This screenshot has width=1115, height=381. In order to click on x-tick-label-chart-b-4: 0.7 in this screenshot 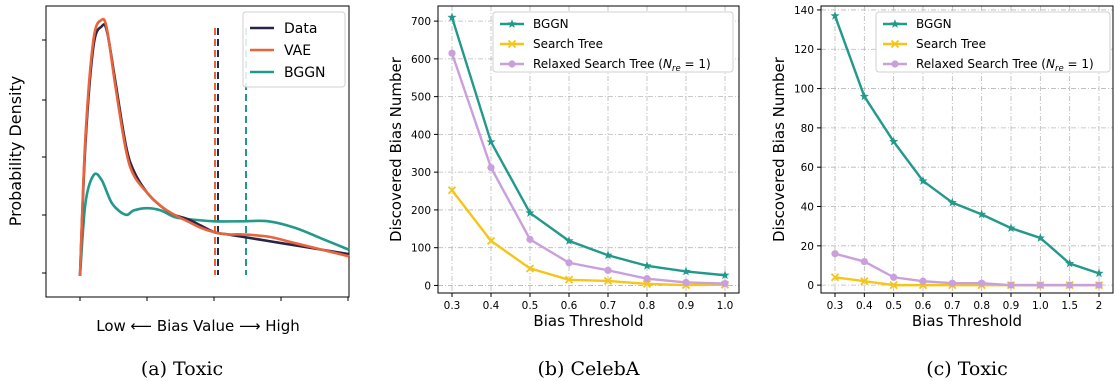, I will do `click(608, 306)`.